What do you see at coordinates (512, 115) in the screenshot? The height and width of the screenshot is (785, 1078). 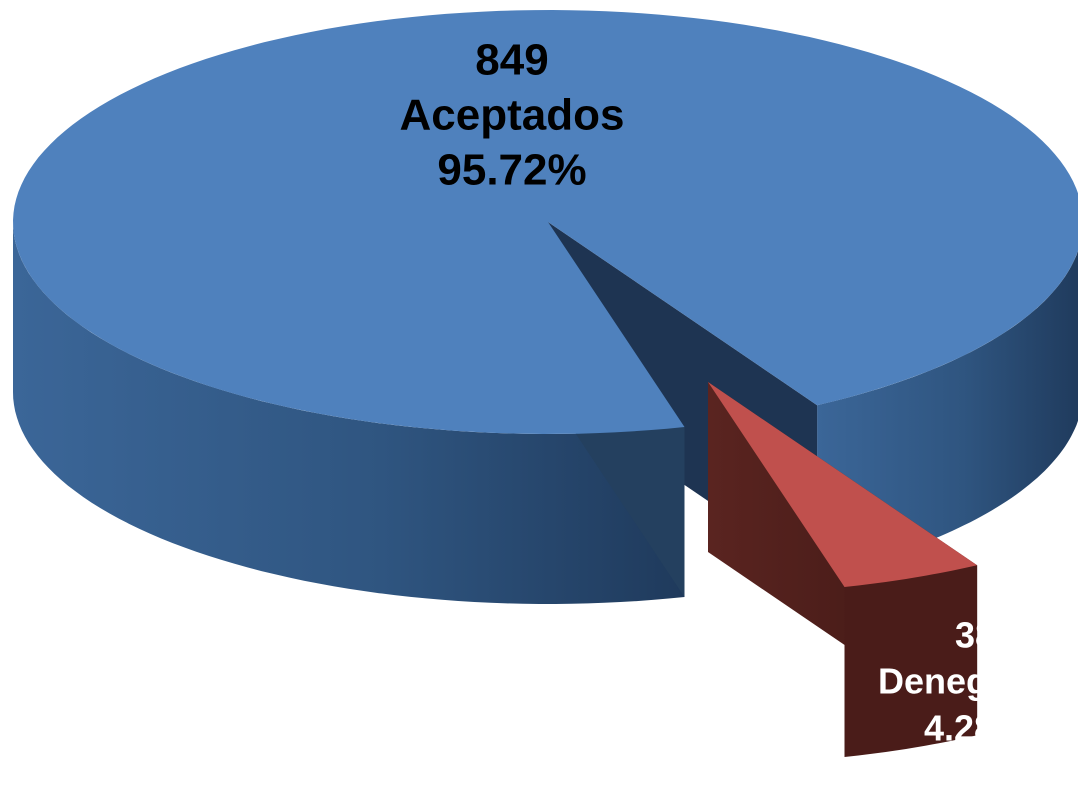 I see `data-label-aceptados-category: Aceptados` at bounding box center [512, 115].